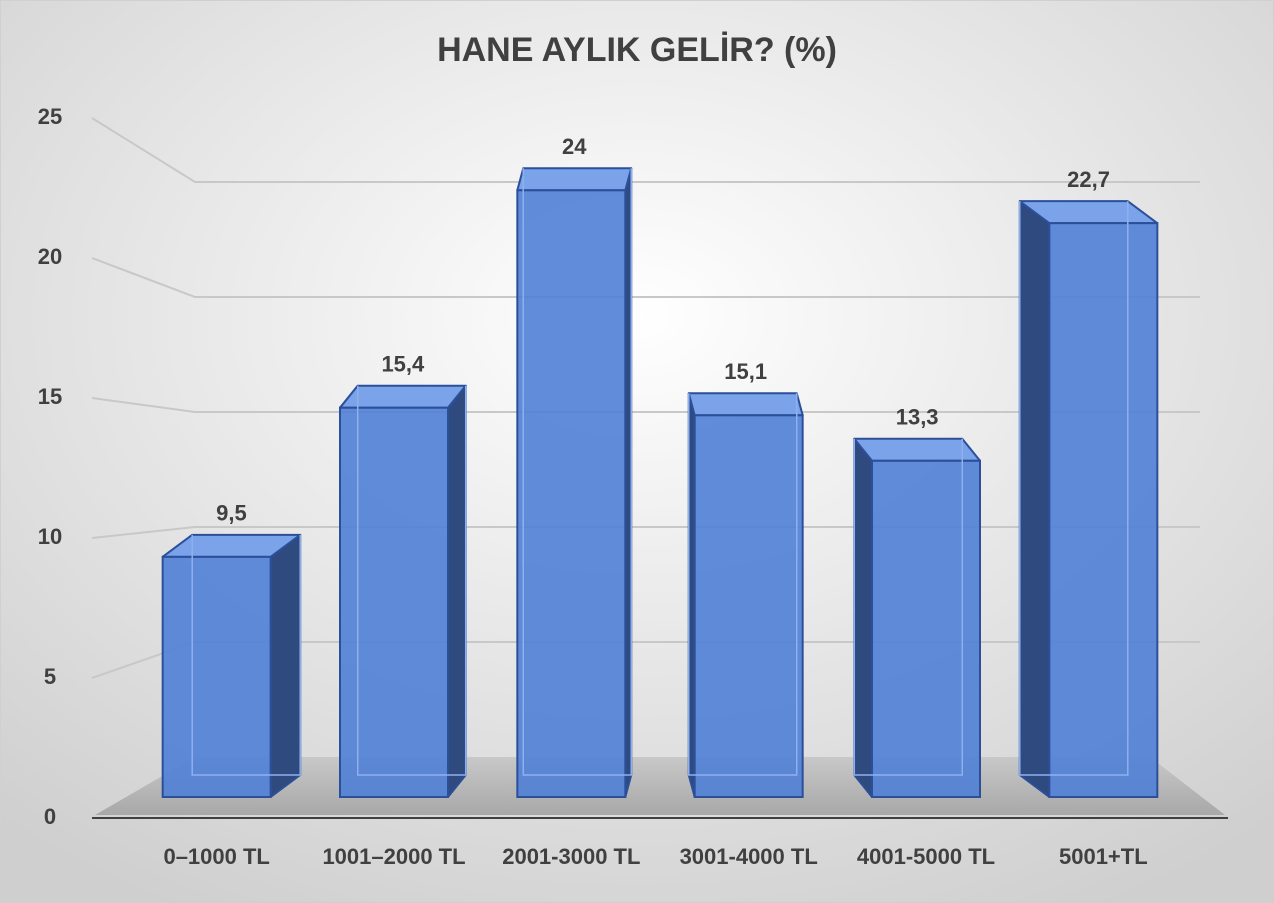 The width and height of the screenshot is (1274, 903). What do you see at coordinates (393, 856) in the screenshot?
I see `x-tick-label: 1001–2000 TL` at bounding box center [393, 856].